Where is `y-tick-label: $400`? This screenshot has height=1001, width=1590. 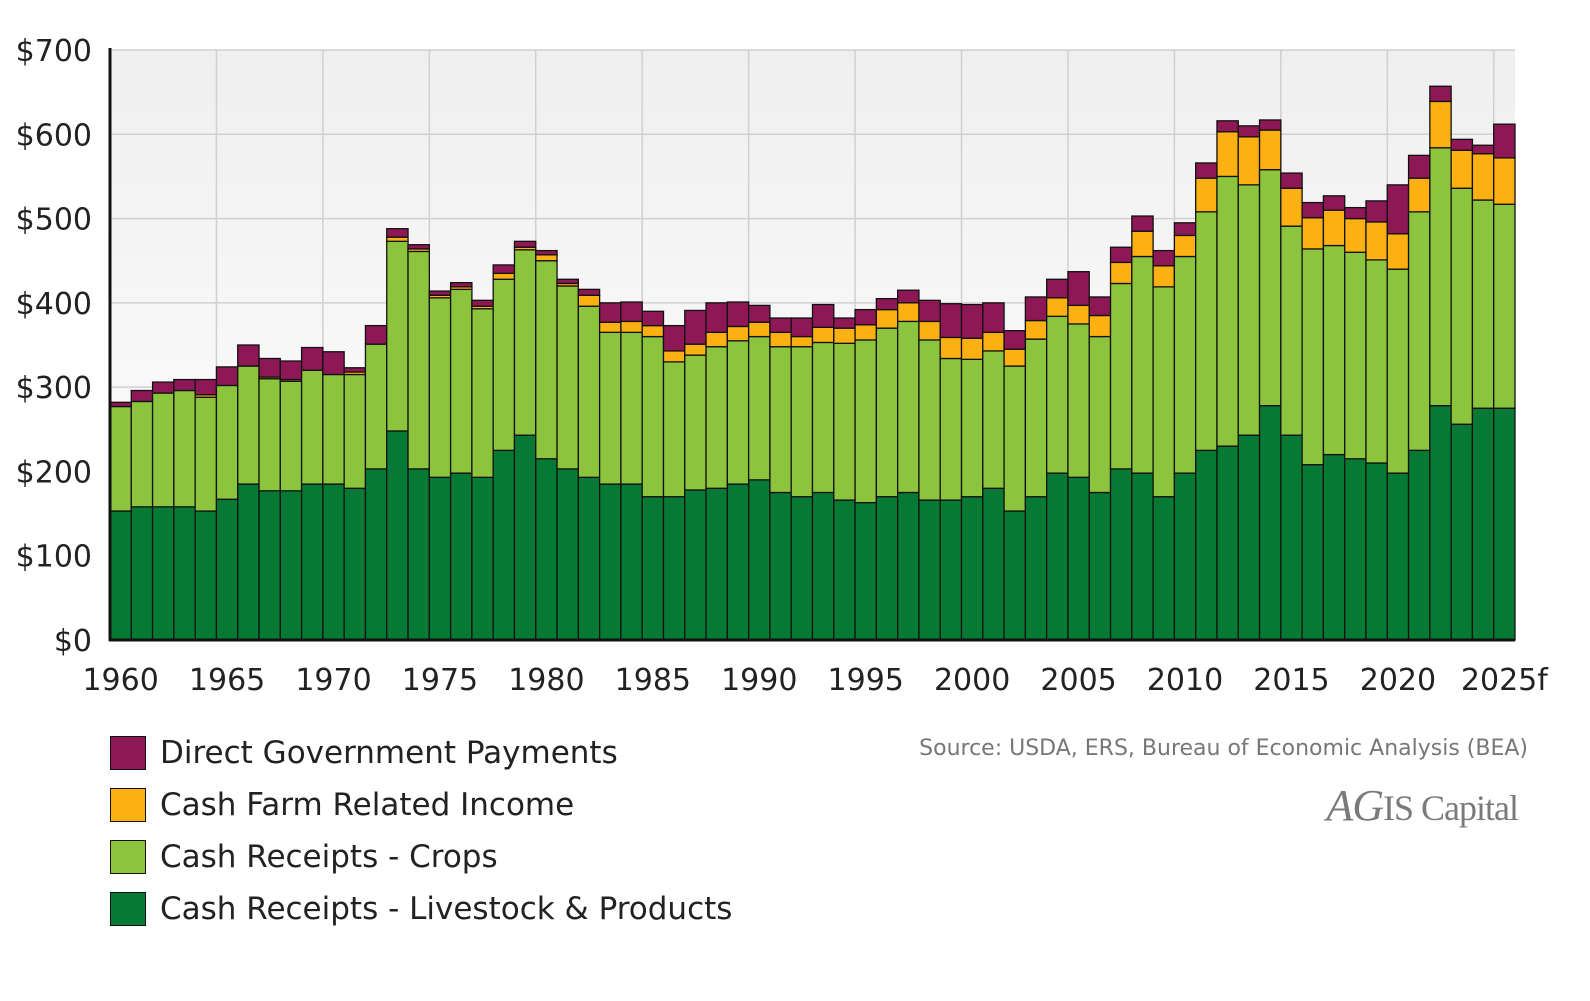 y-tick-label: $400 is located at coordinates (54, 304).